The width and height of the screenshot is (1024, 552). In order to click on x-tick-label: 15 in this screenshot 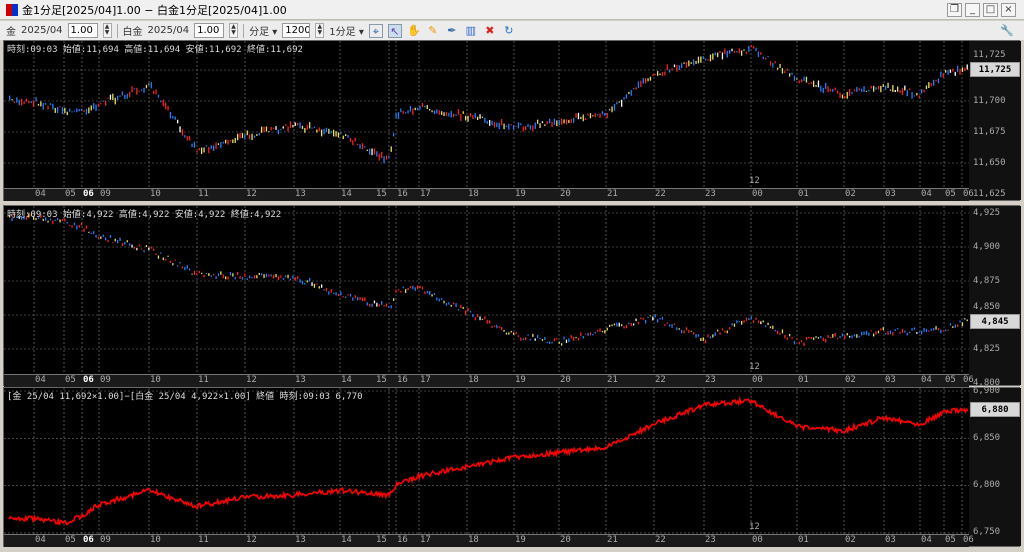, I will do `click(381, 380)`.